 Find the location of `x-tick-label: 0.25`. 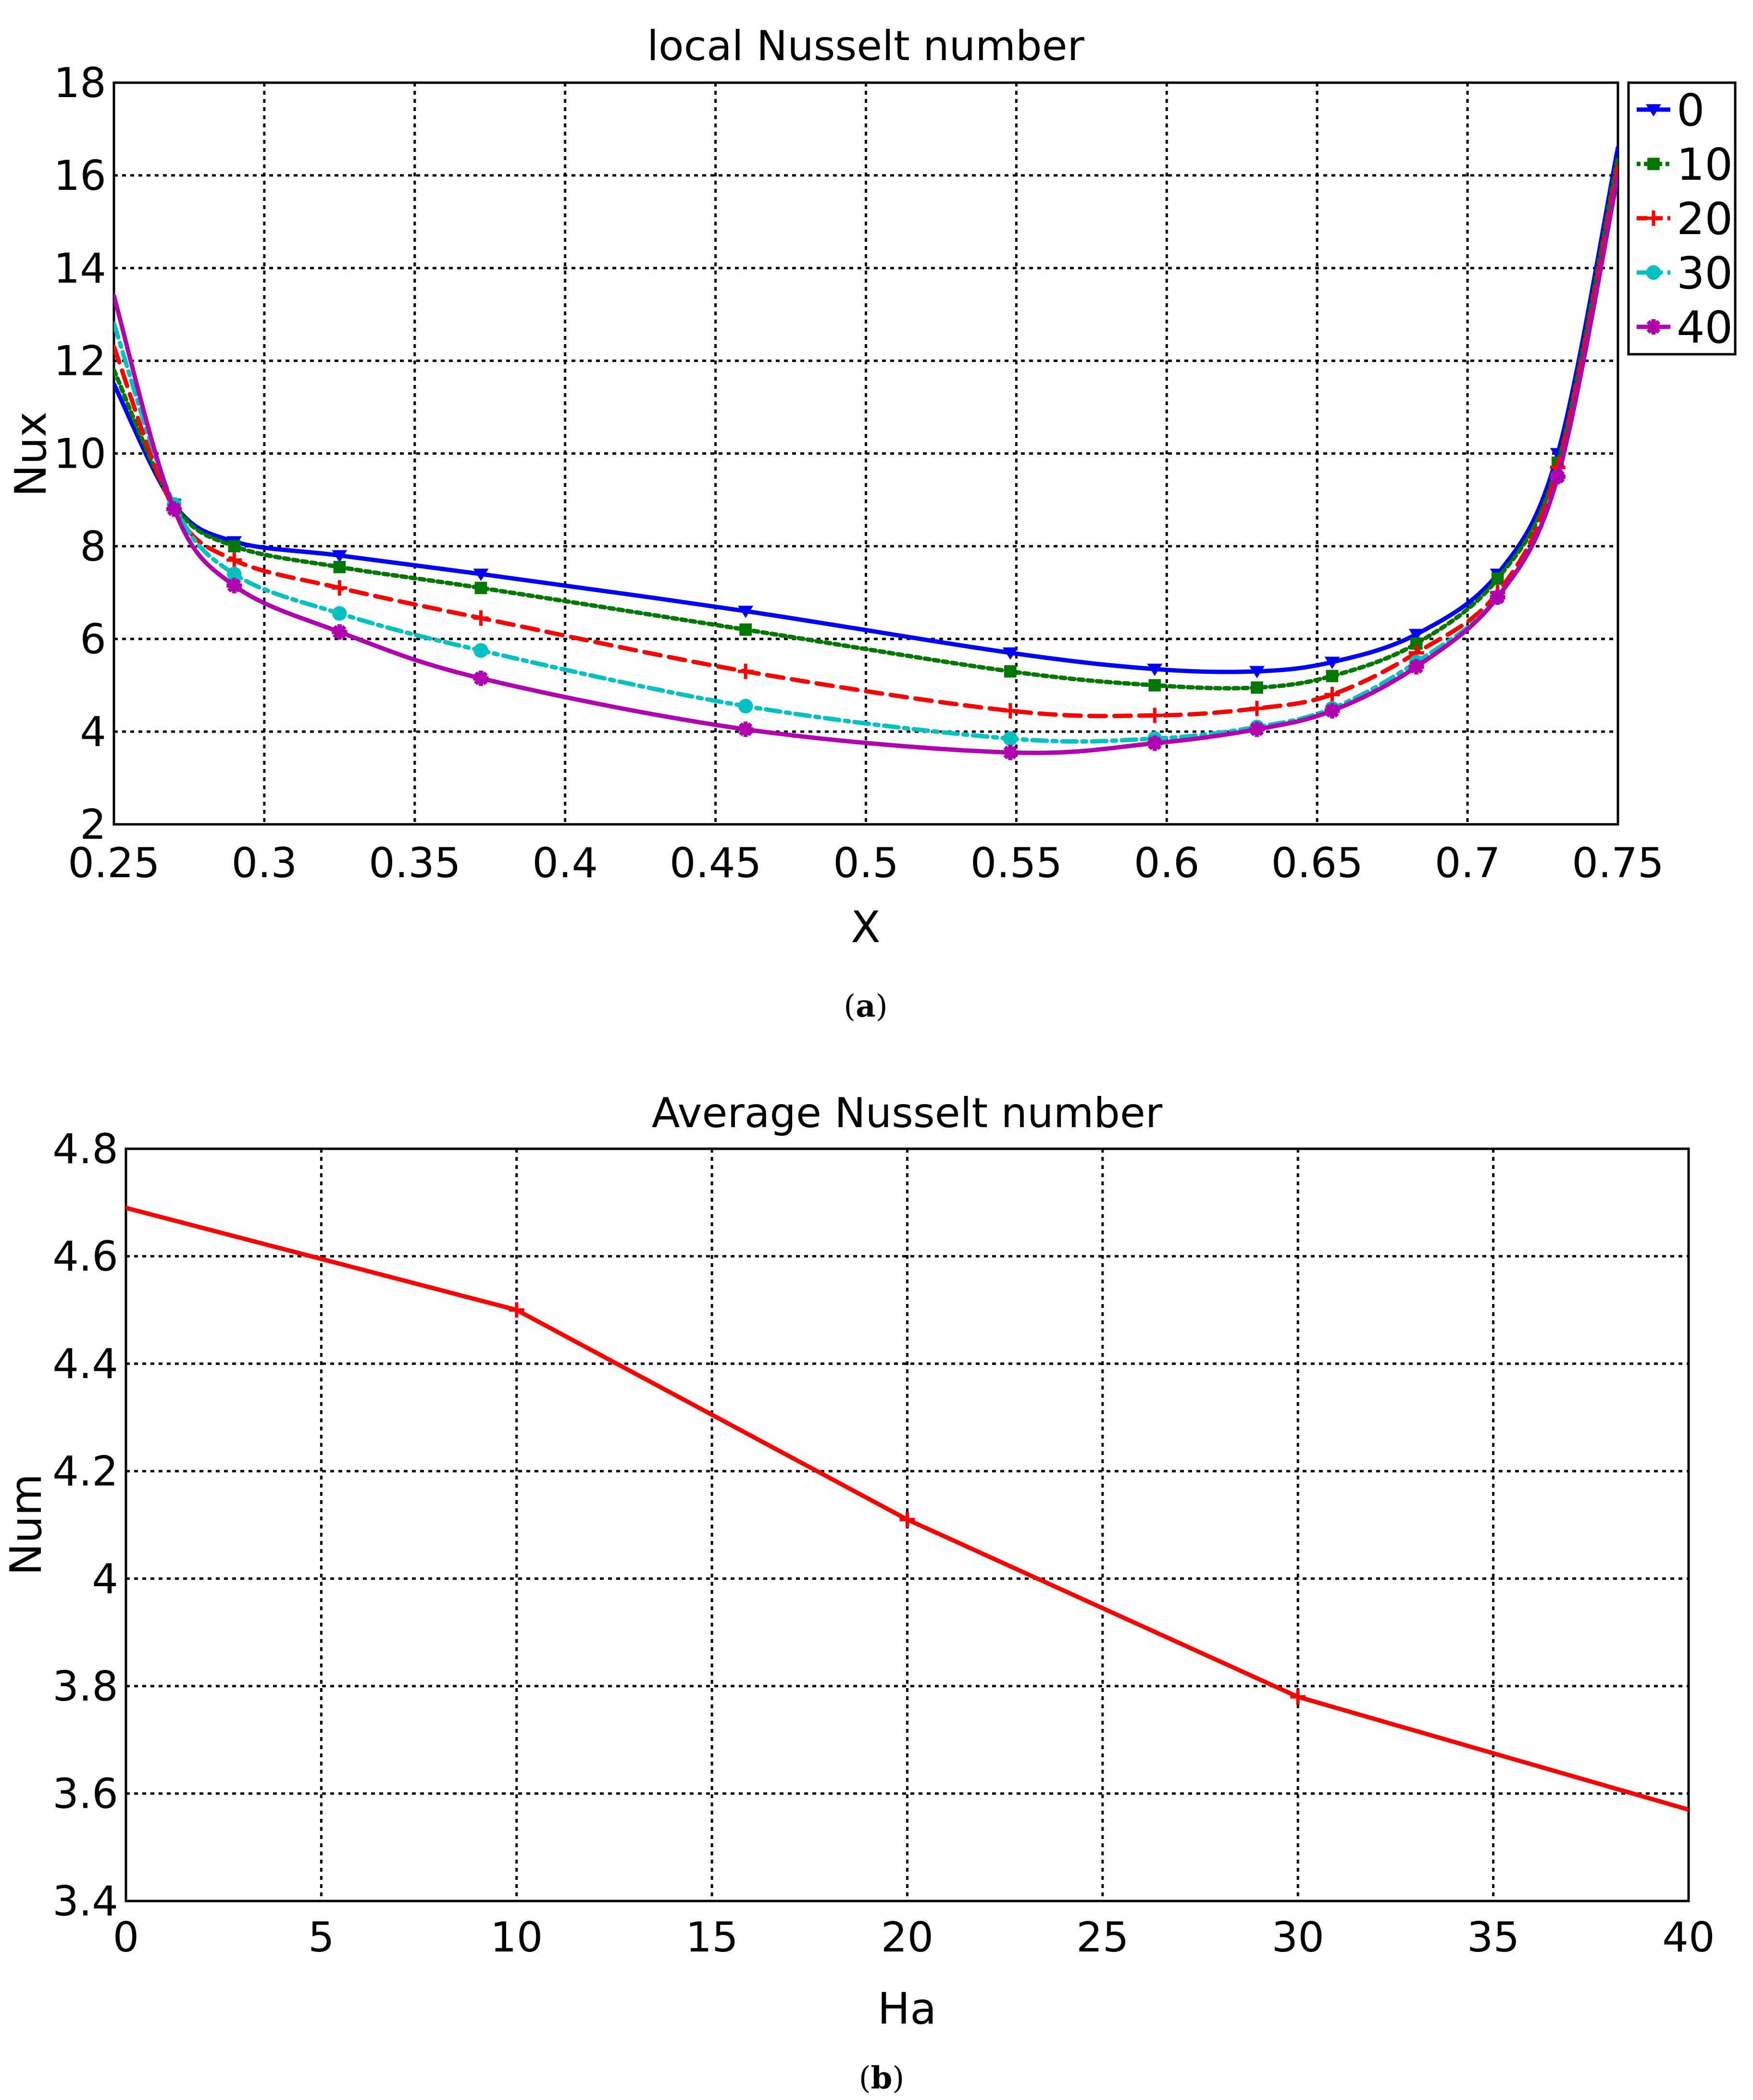

x-tick-label: 0.25 is located at coordinates (114, 863).